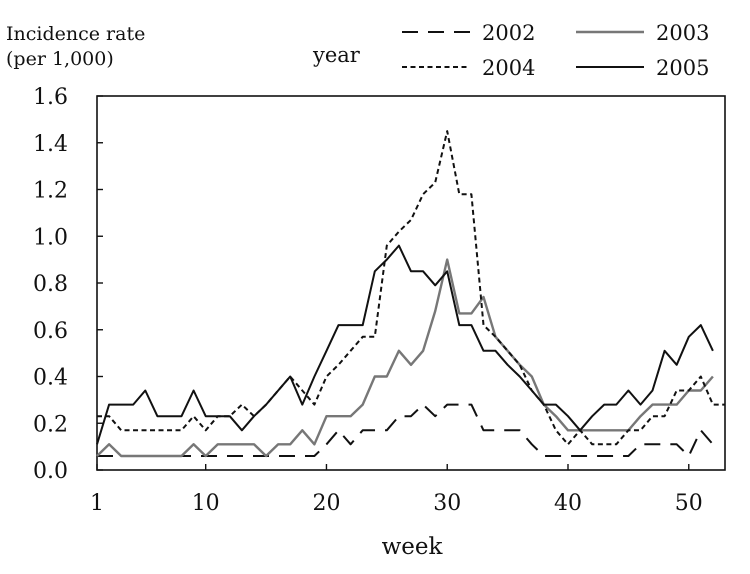  What do you see at coordinates (682, 68) in the screenshot?
I see `legend-label-2005: 2005` at bounding box center [682, 68].